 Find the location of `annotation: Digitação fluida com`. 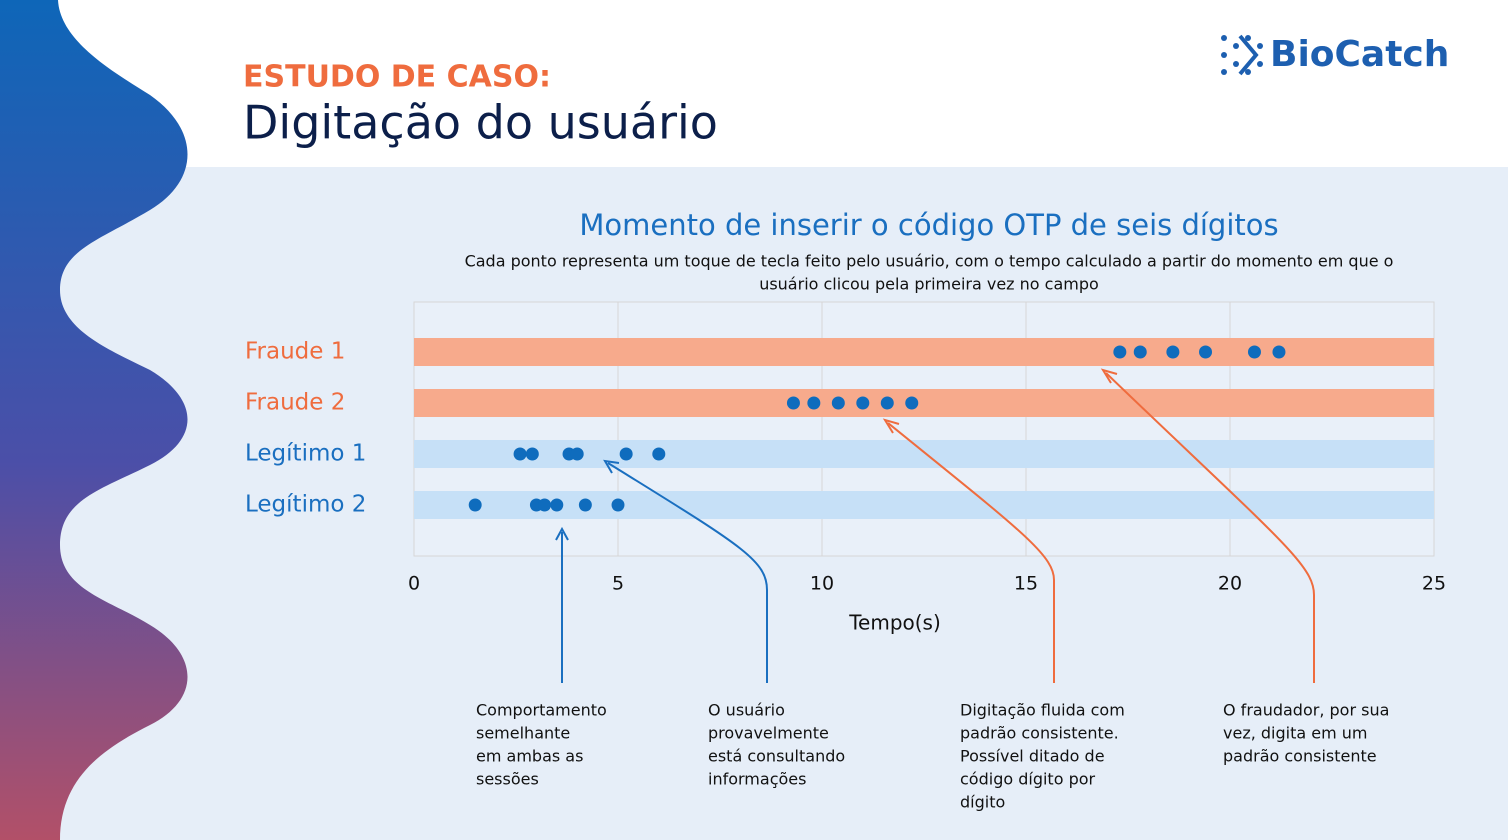

annotation: Digitação fluida com is located at coordinates (1042, 710).